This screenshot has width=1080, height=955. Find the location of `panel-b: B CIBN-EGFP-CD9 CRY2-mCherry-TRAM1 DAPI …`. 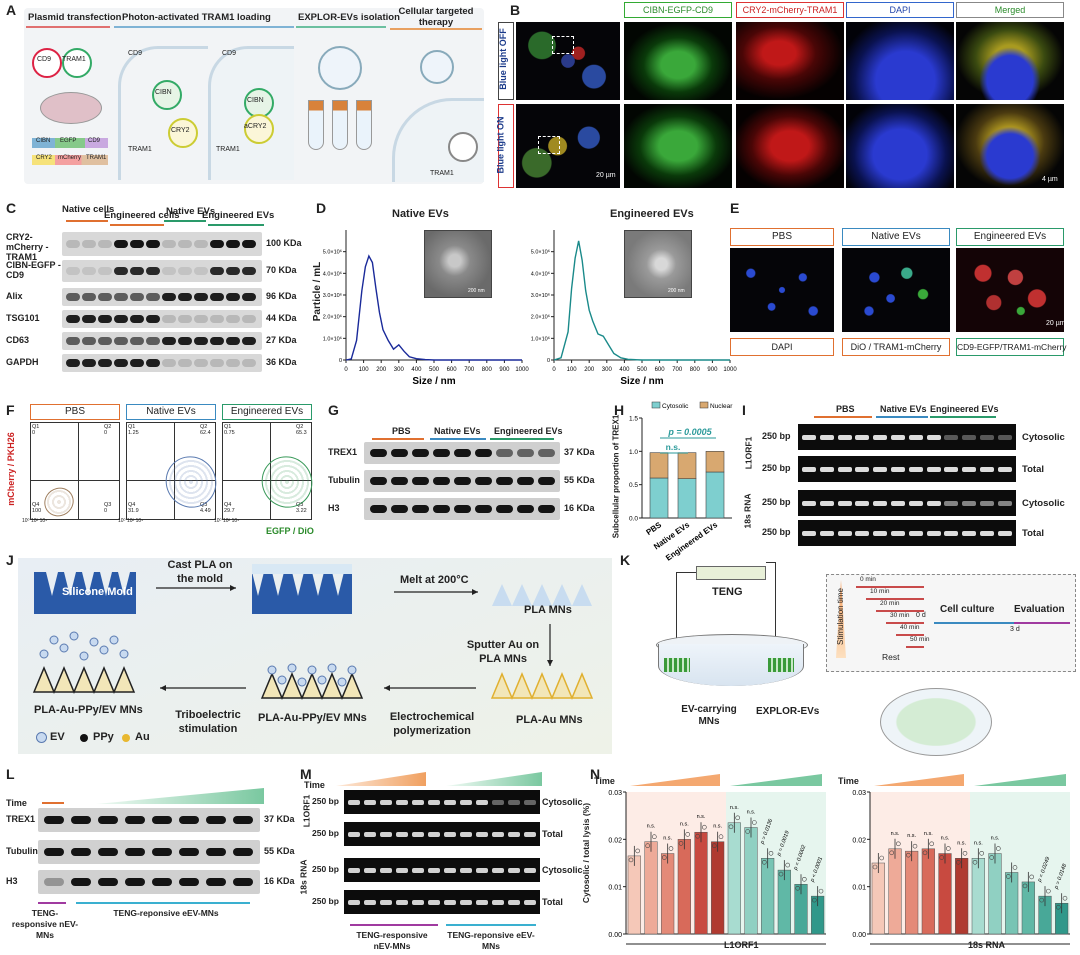

panel-b: B CIBN-EGFP-CD9 CRY2-mCherry-TRAM1 DAPI … is located at coordinates (785, 96).